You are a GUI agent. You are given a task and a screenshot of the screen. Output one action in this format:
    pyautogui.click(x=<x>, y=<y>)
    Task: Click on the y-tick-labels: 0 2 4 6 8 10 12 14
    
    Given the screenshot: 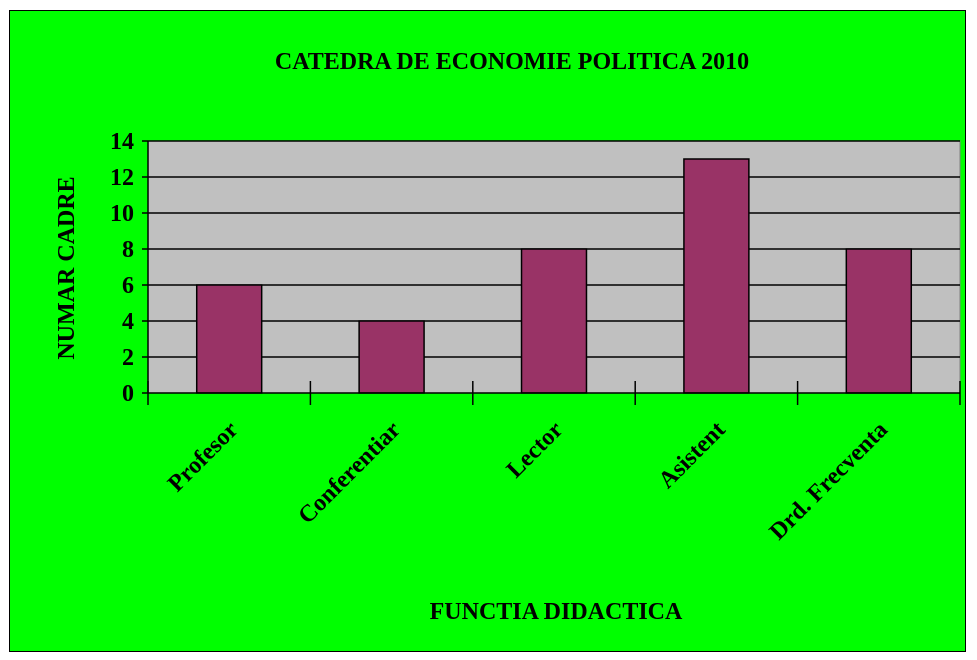 What is the action you would take?
    pyautogui.click(x=122, y=268)
    